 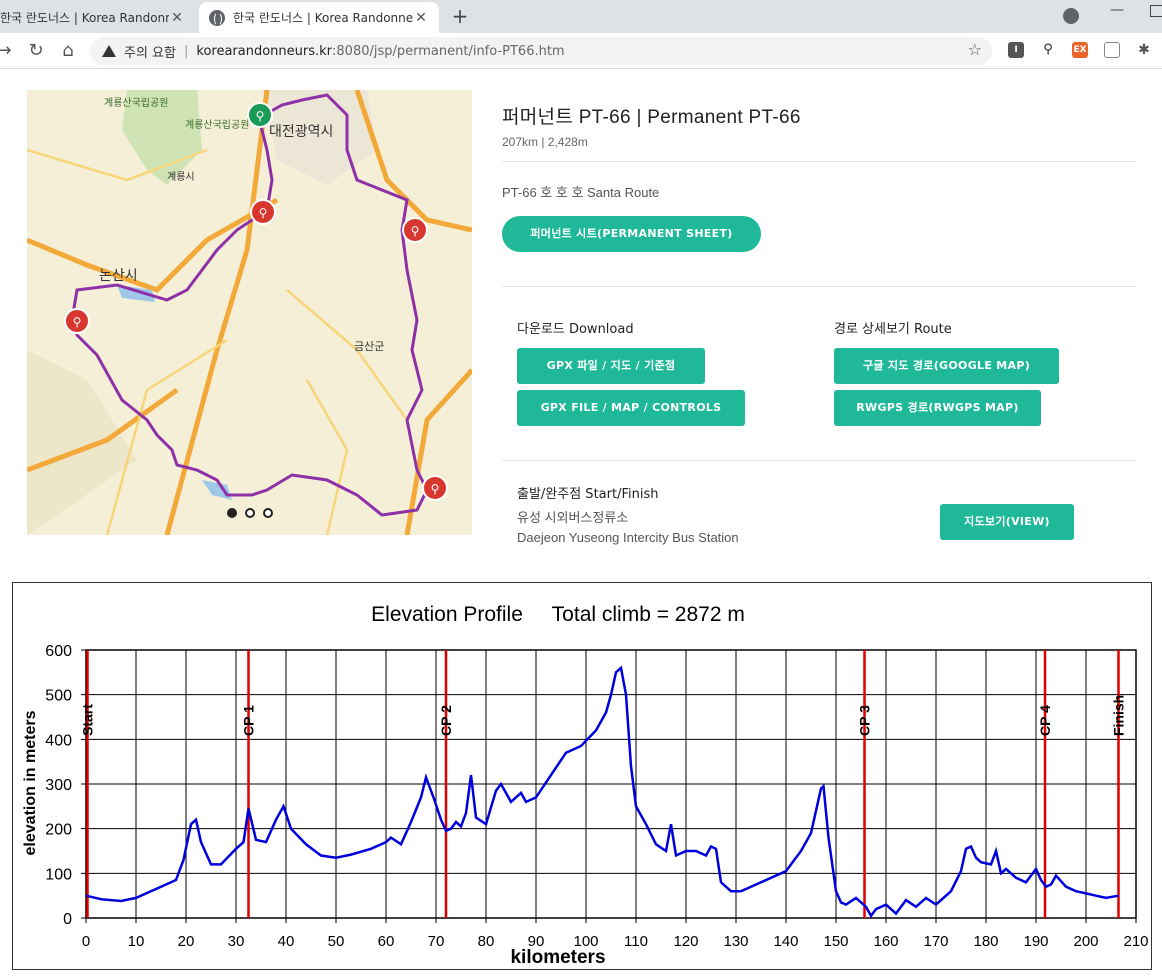 What do you see at coordinates (36, 50) in the screenshot?
I see `reload-icon: ↻` at bounding box center [36, 50].